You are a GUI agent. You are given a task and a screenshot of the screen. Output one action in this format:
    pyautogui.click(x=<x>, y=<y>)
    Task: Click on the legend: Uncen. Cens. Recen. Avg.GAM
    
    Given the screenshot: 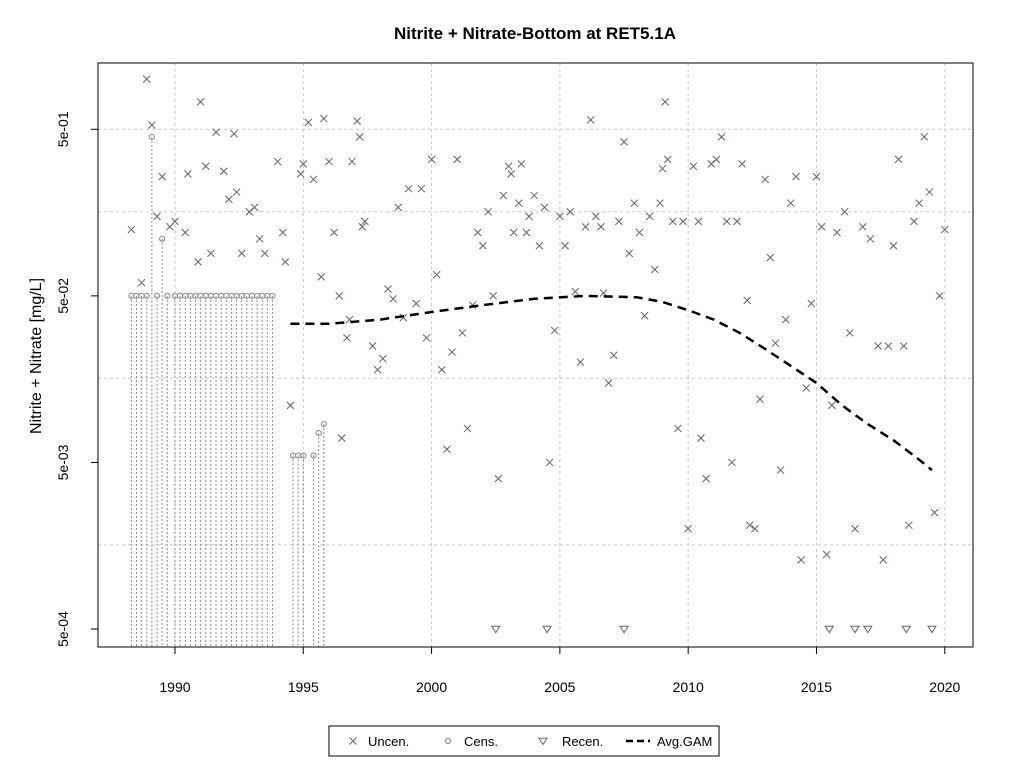 What is the action you would take?
    pyautogui.click(x=524, y=741)
    